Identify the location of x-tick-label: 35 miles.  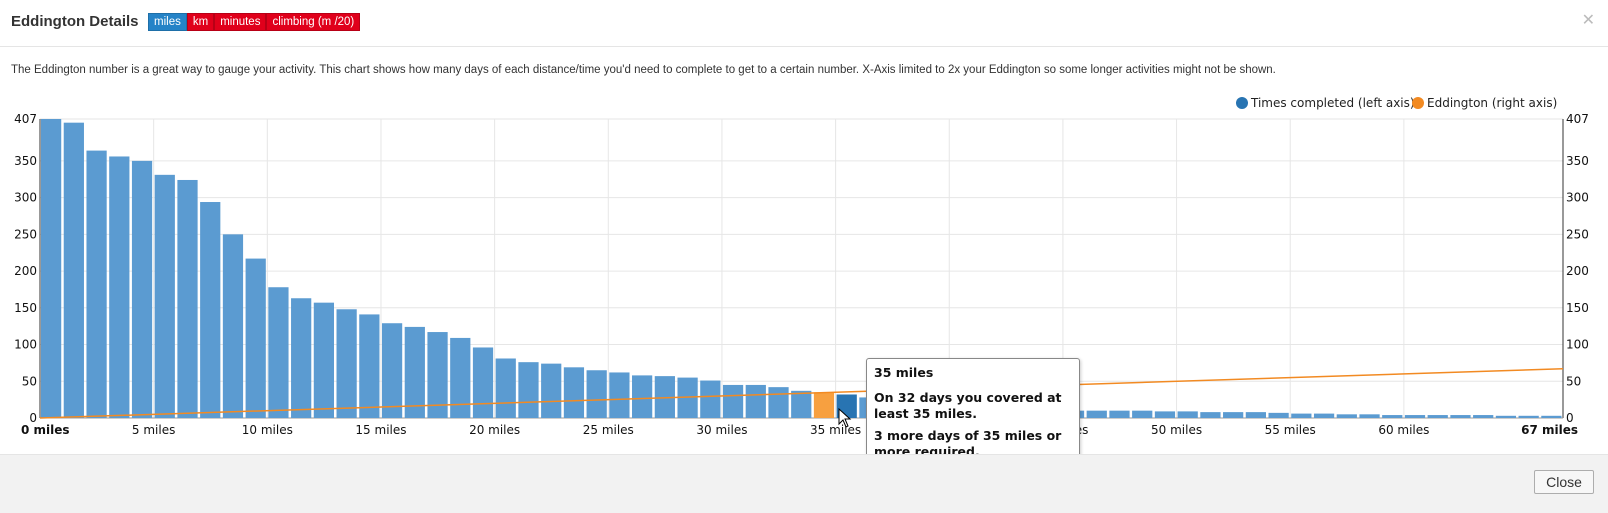
(835, 430).